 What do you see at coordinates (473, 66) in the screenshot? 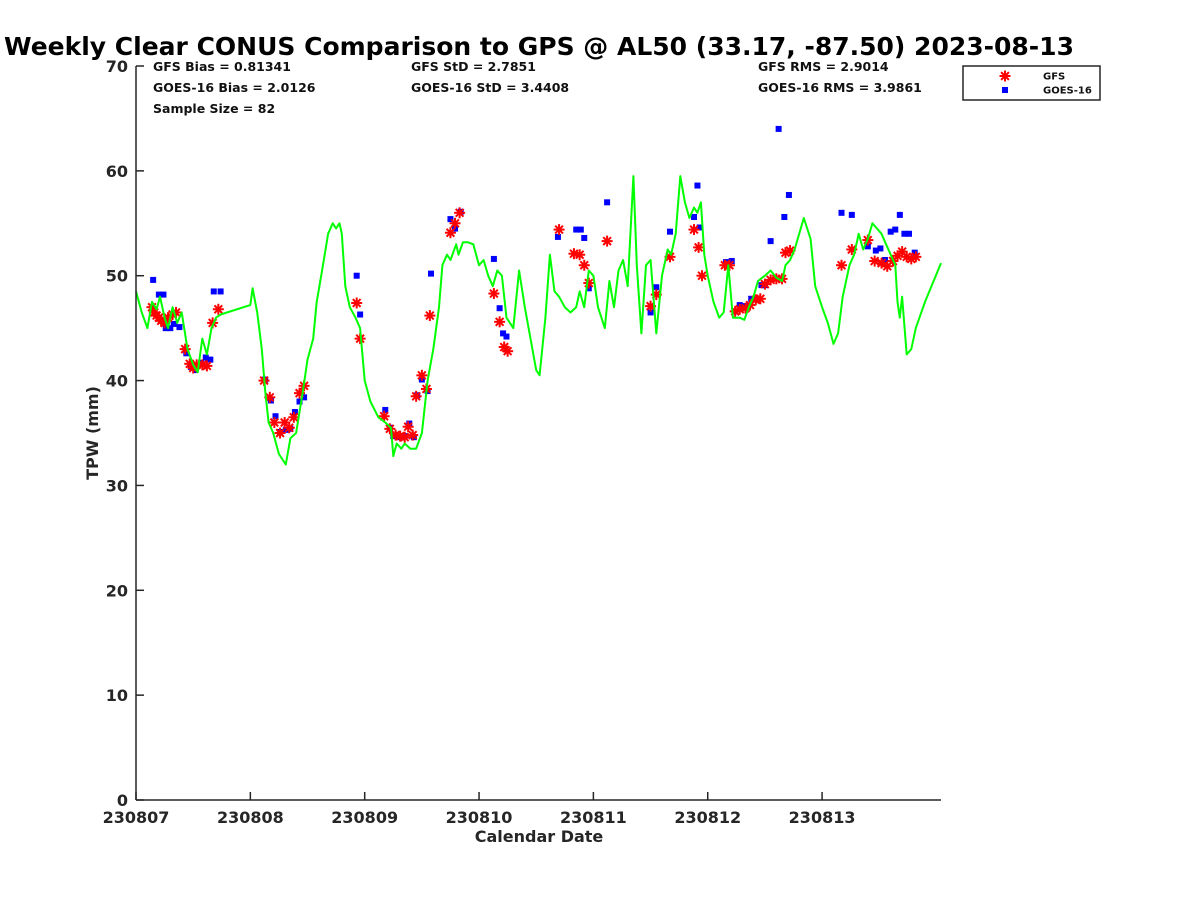
I see `stat-gfs-std: GFS StD = 2.7851` at bounding box center [473, 66].